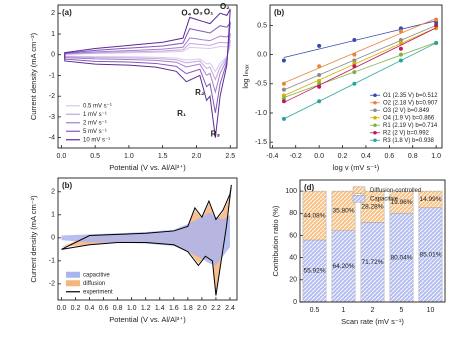  I want to click on y-tick-label: -2, so click(52, 284).